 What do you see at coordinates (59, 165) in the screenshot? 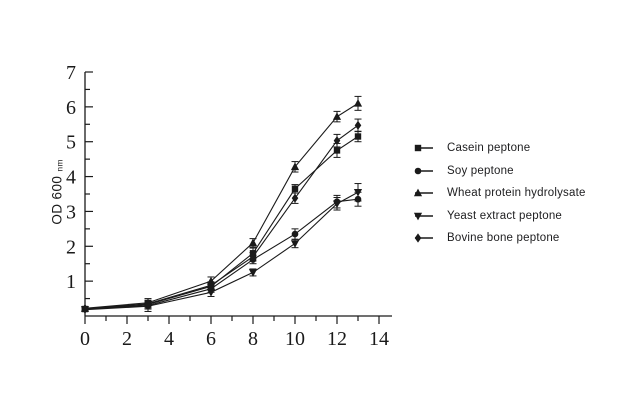
I see `y-axis-label-subscript: nm` at bounding box center [59, 165].